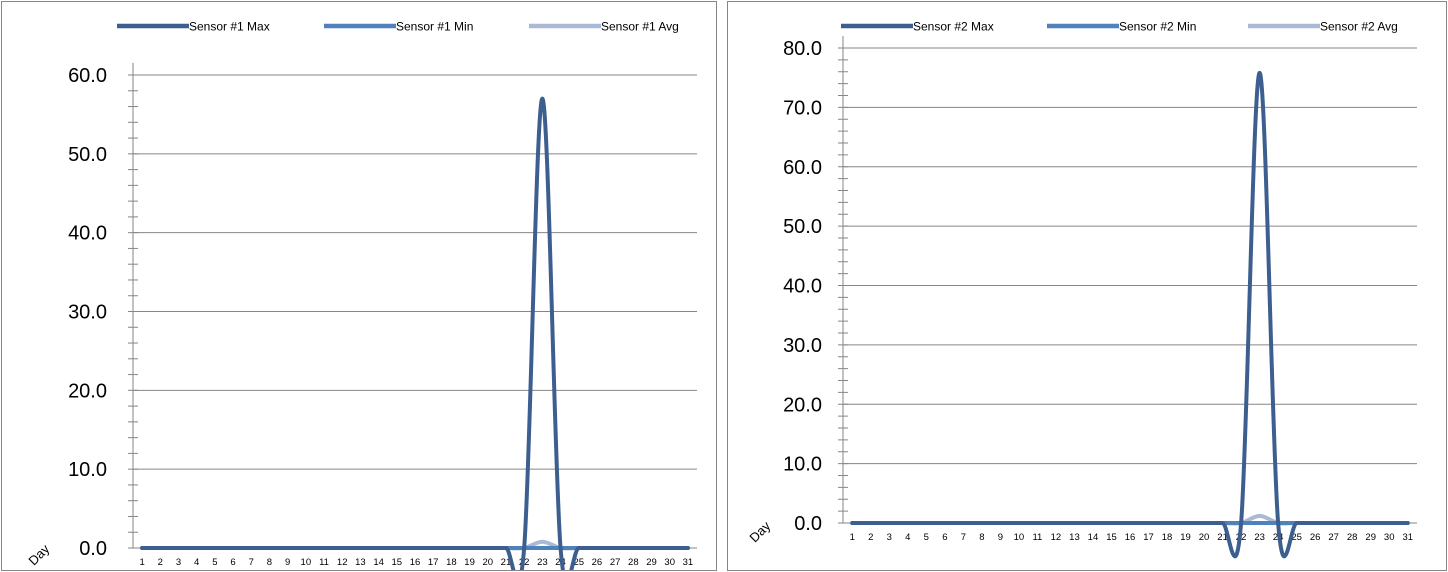 Image resolution: width=1448 pixels, height=572 pixels. I want to click on legend-label: Sensor #1 Max, so click(229, 27).